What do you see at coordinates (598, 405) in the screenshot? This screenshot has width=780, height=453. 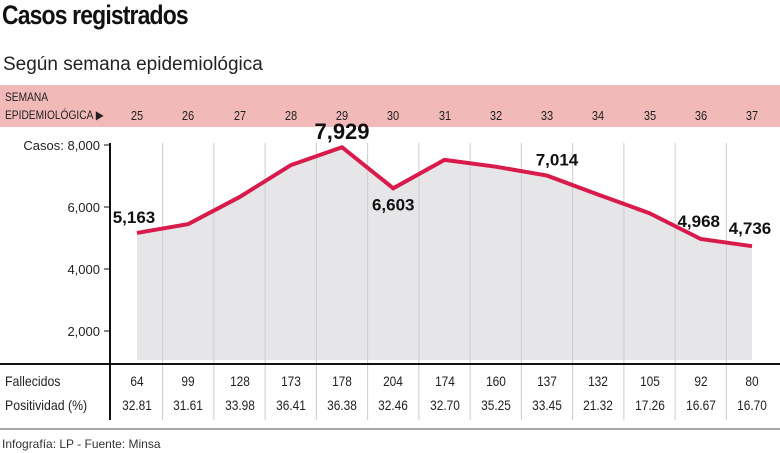 I see `table-cell: 21.32` at bounding box center [598, 405].